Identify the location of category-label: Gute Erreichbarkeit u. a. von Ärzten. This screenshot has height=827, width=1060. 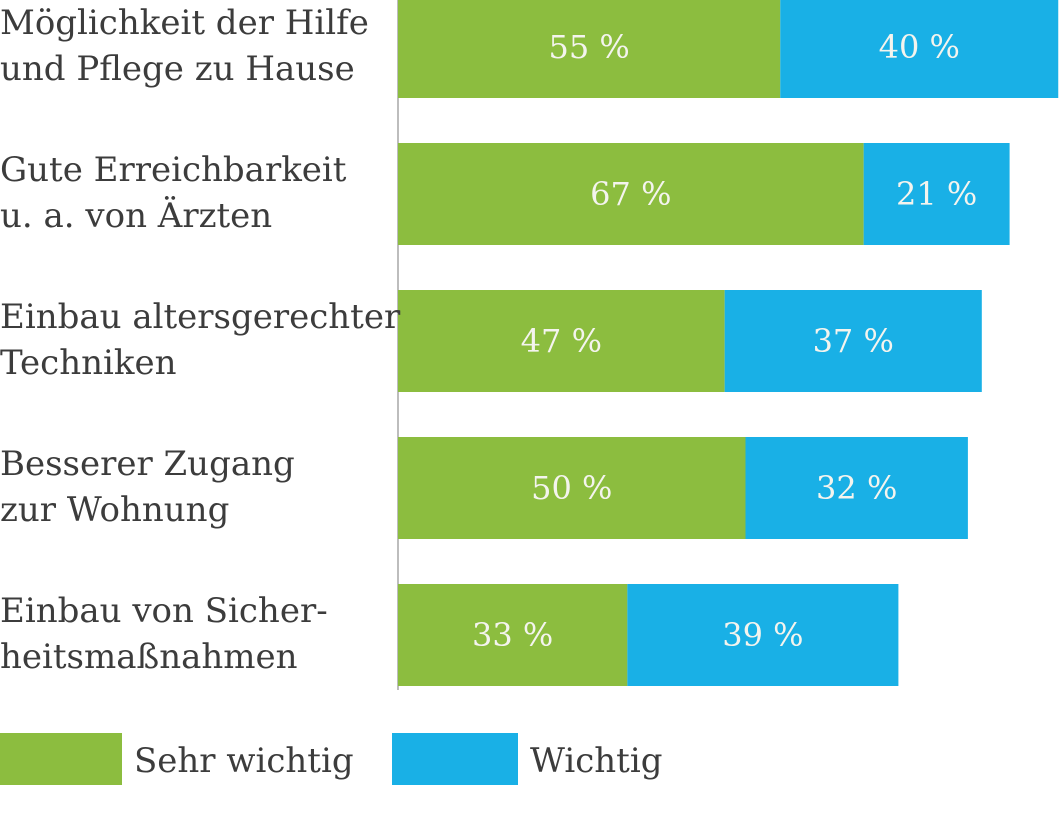
(173, 193).